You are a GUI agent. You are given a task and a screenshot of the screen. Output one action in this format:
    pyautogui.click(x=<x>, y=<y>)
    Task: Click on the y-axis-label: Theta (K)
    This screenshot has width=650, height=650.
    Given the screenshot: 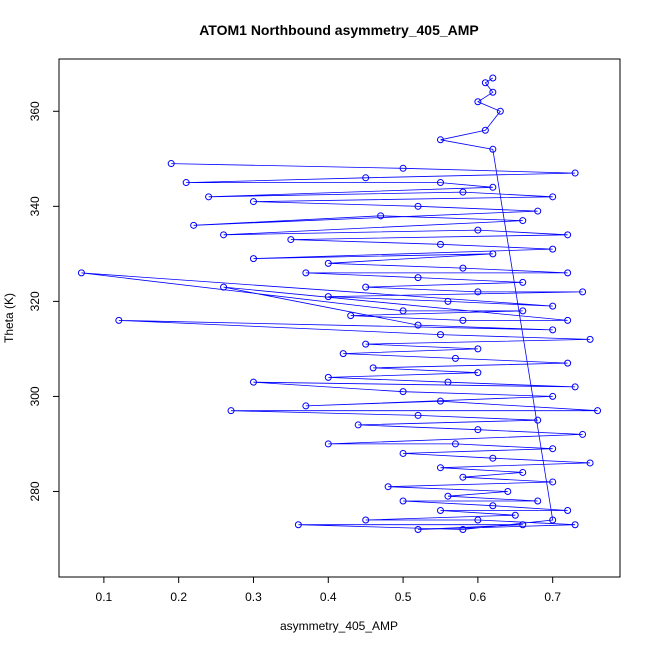 What is the action you would take?
    pyautogui.click(x=9, y=318)
    